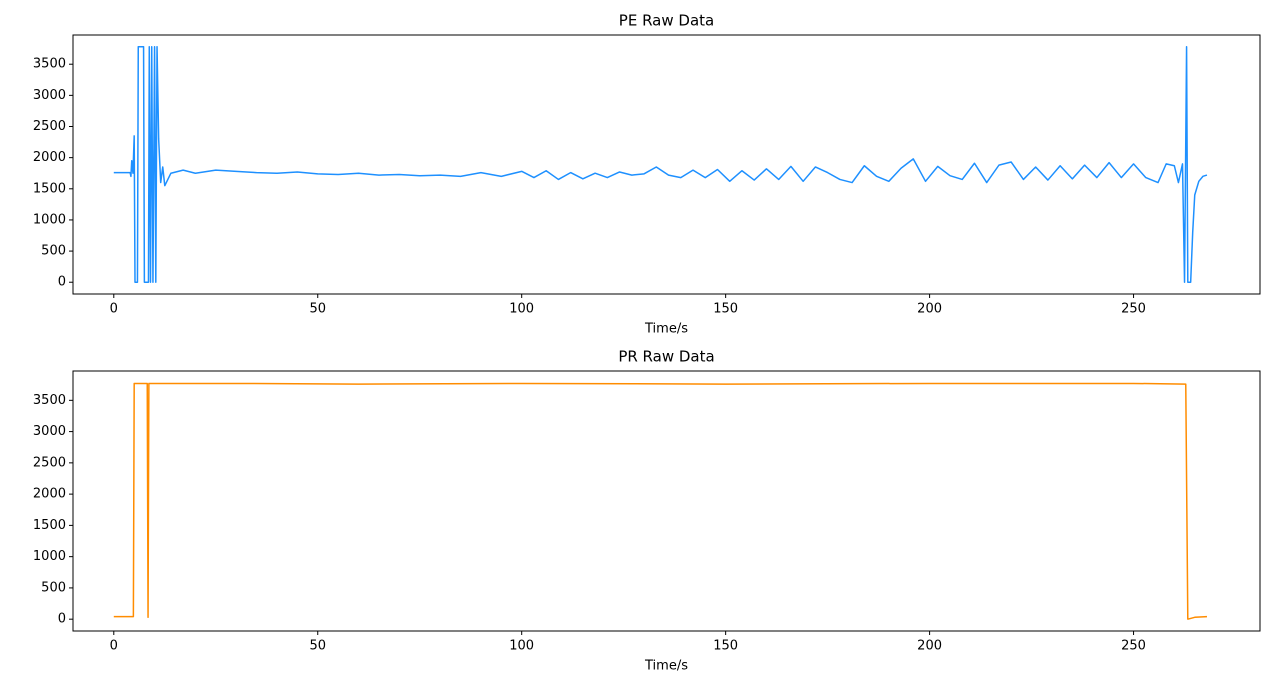 Image resolution: width=1280 pixels, height=689 pixels. I want to click on chart-title: PR Raw Data, so click(666, 357).